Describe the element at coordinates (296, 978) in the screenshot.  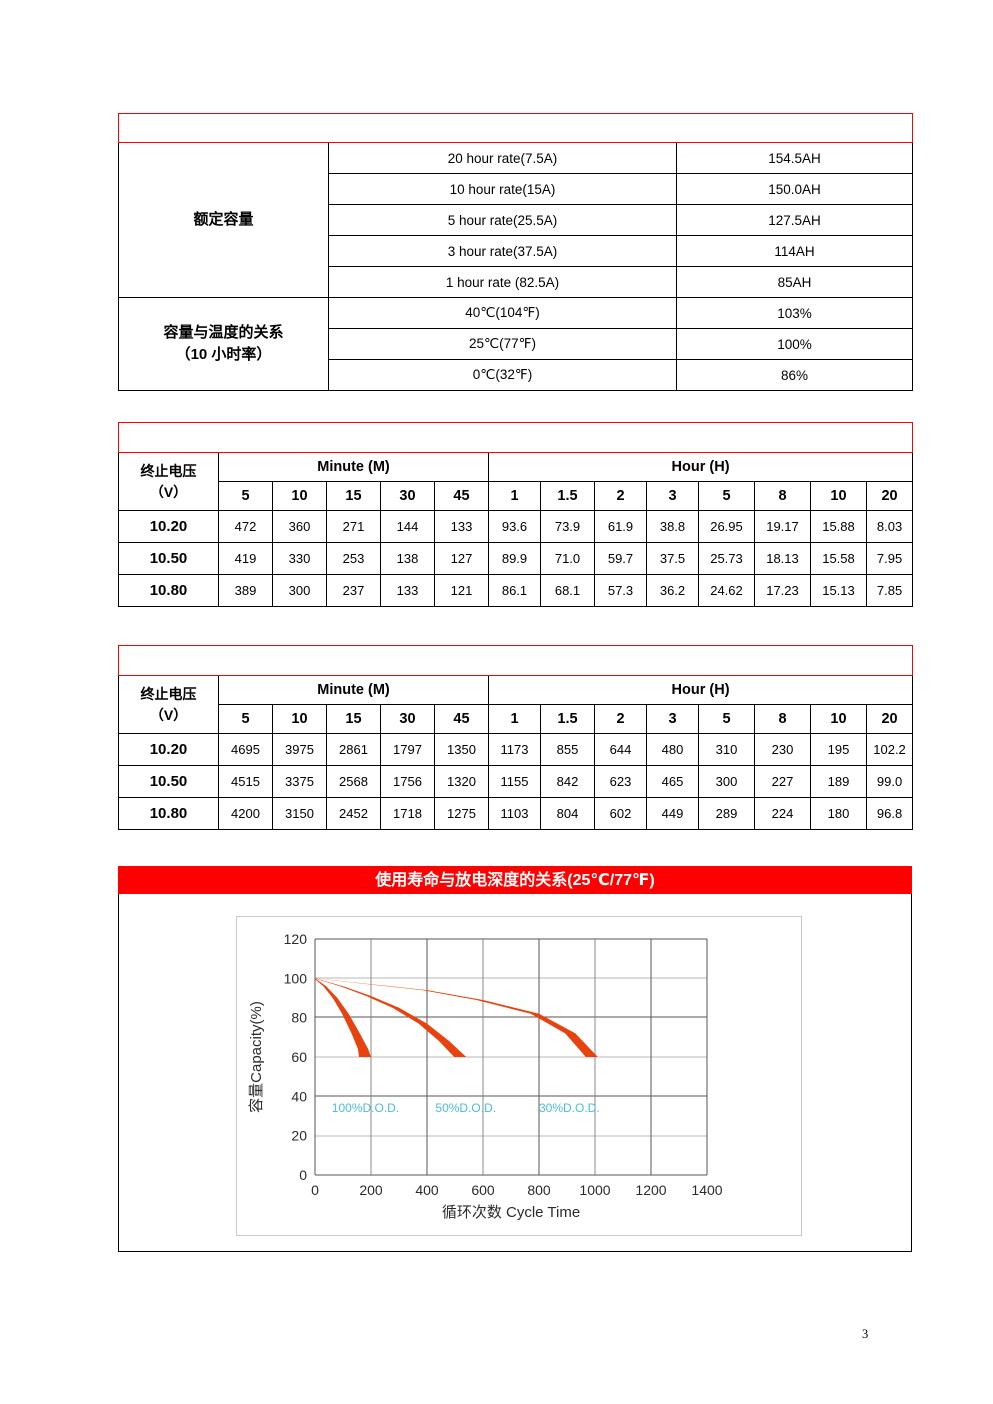
I see `y-tick-label: 100` at that location.